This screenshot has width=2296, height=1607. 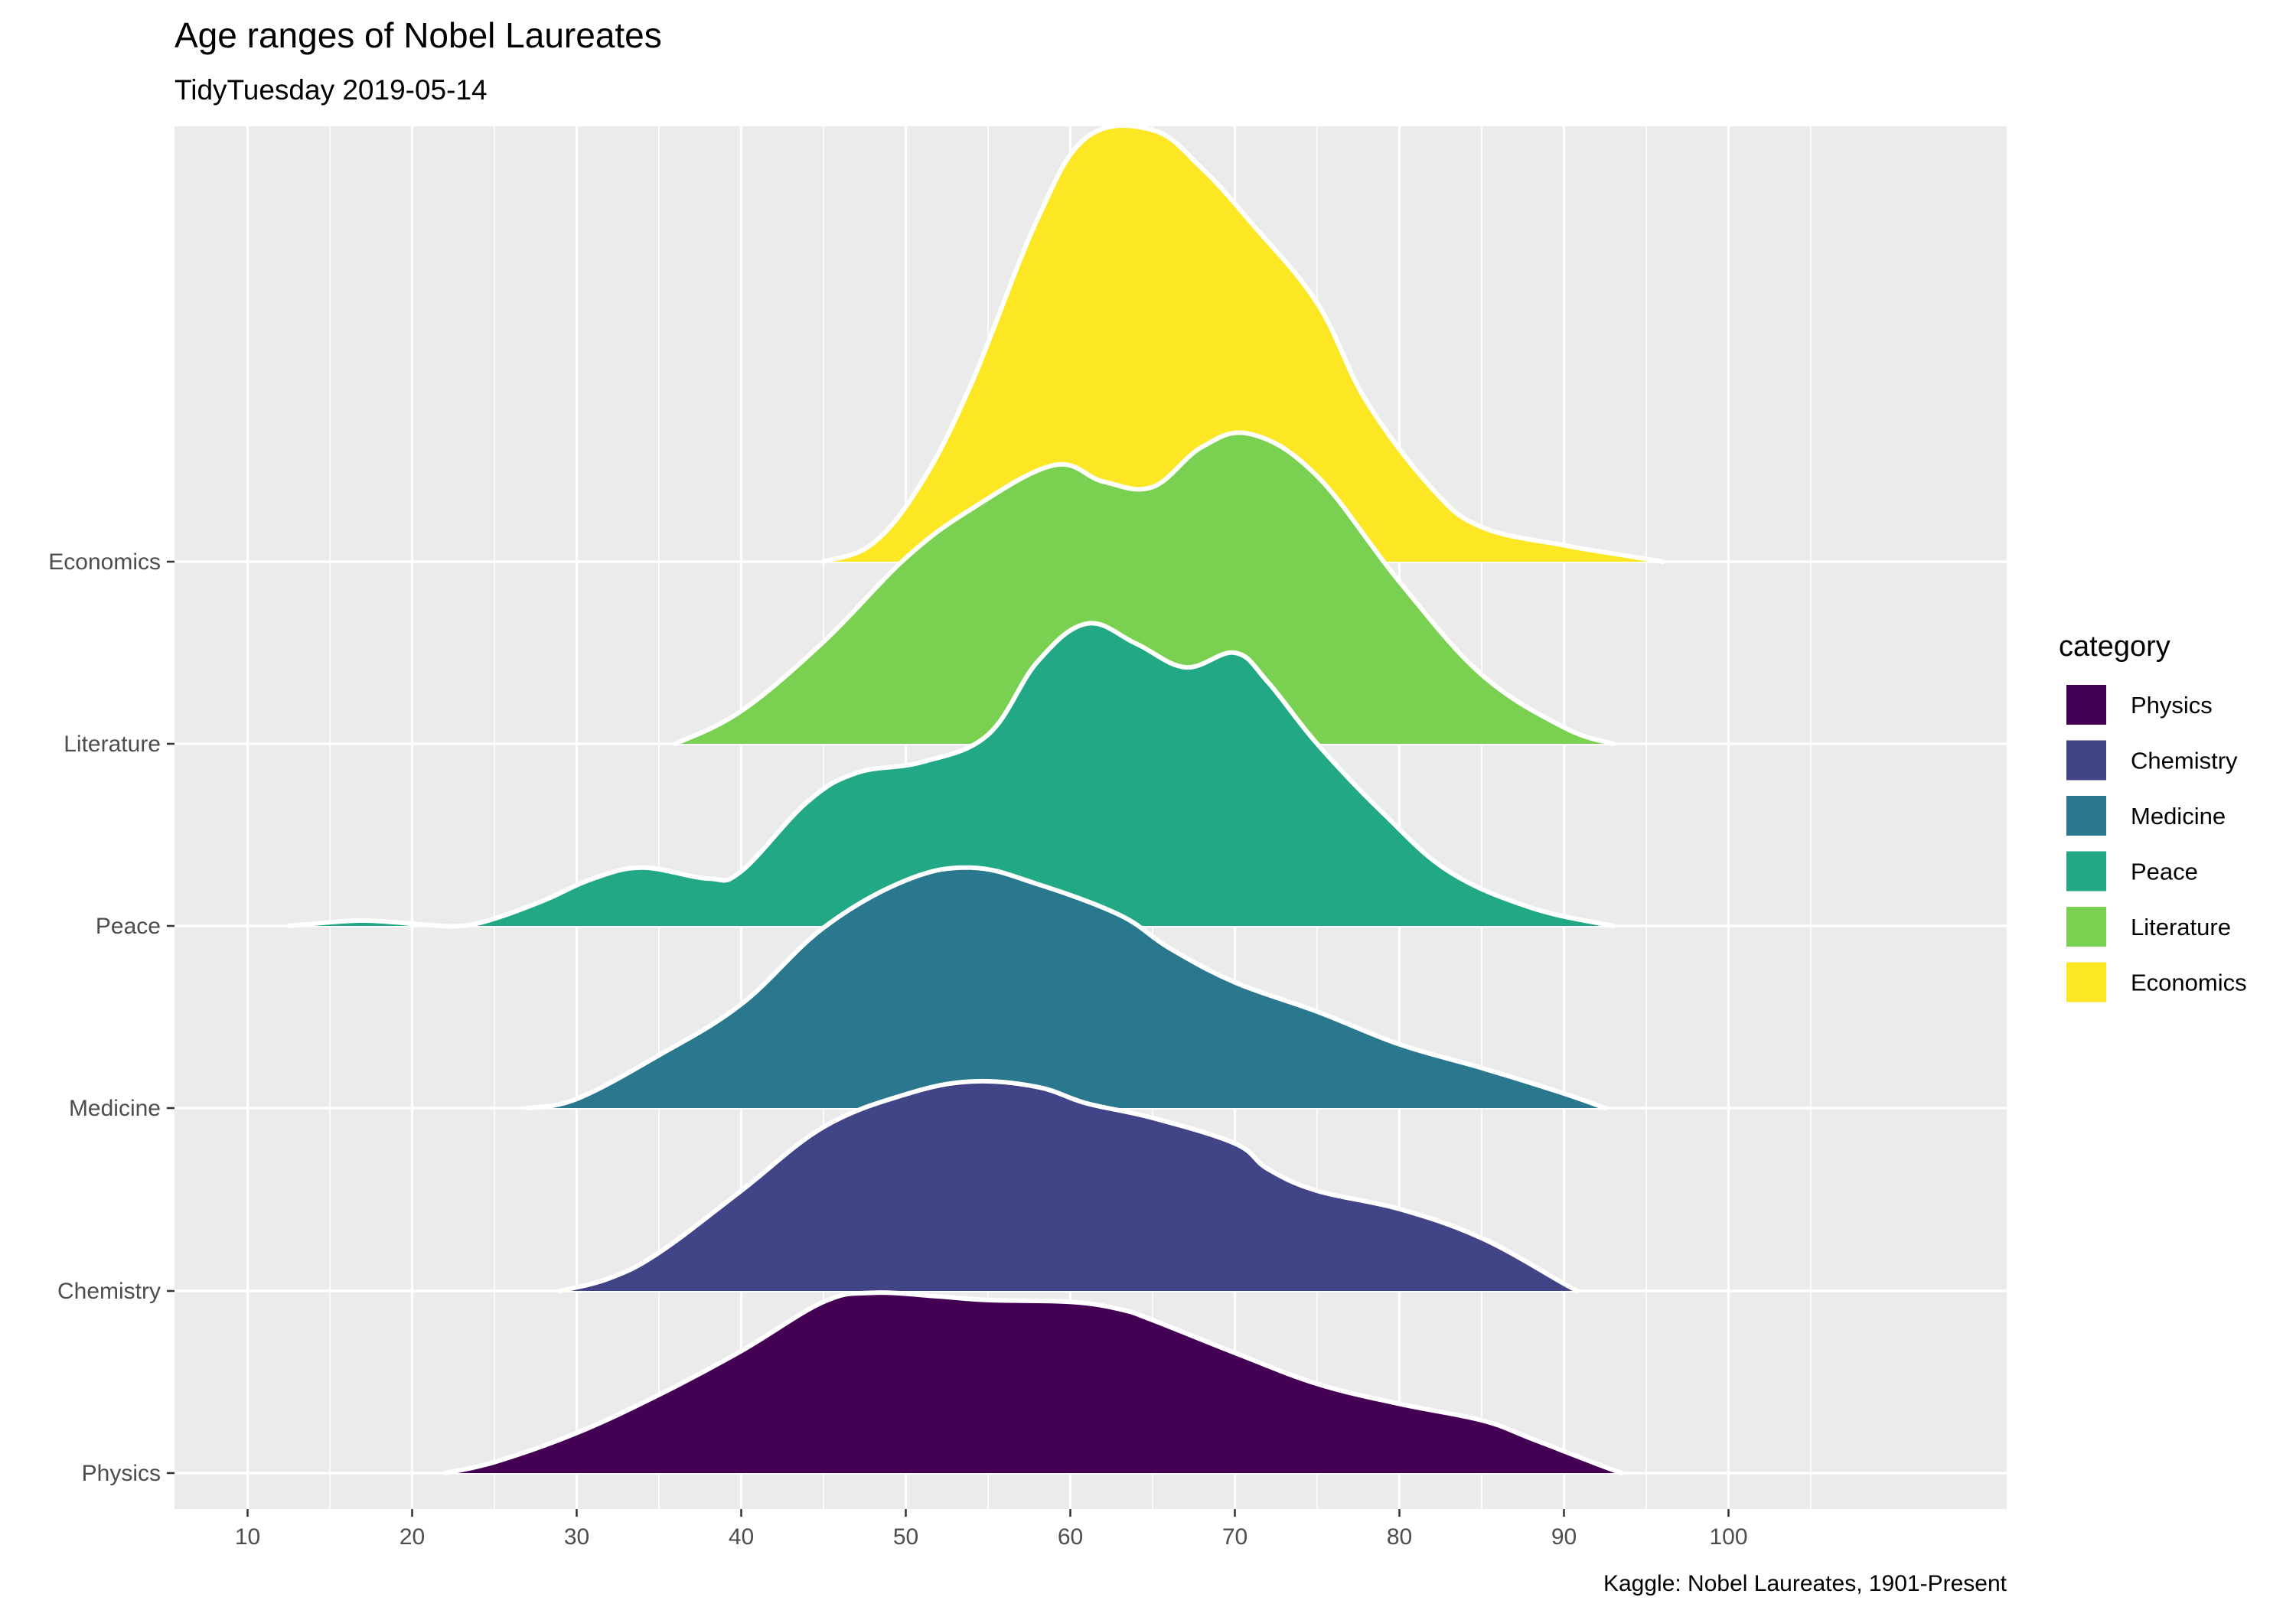 What do you see at coordinates (2086, 872) in the screenshot?
I see `legend-swatch-peace` at bounding box center [2086, 872].